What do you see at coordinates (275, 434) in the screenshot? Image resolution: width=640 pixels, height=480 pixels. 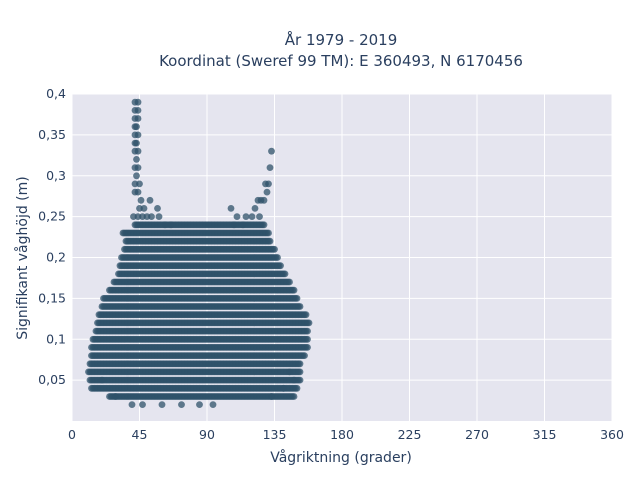 I see `x-tick-label: 135` at bounding box center [275, 434].